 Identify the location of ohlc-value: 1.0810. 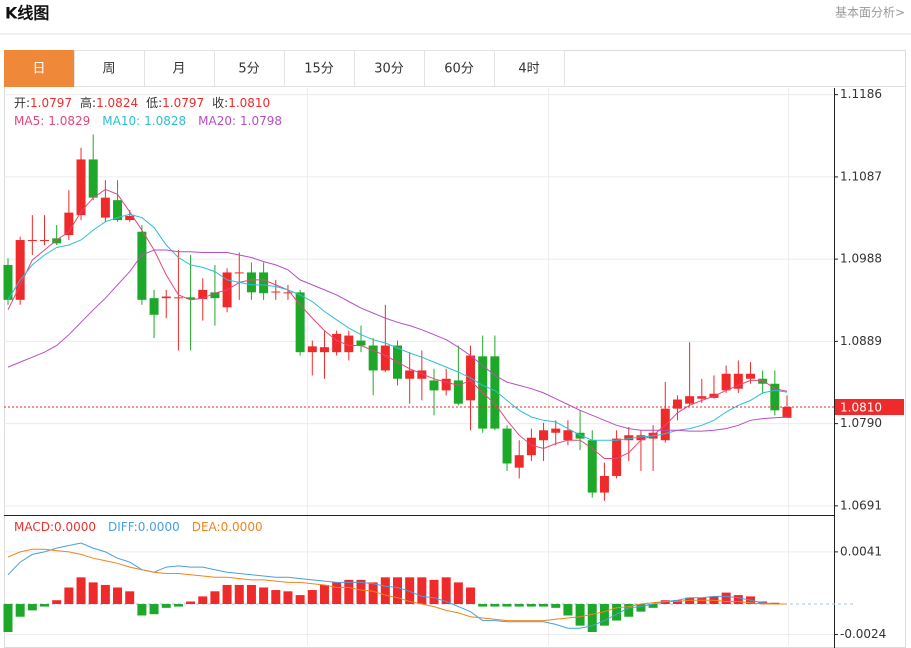
(249, 103).